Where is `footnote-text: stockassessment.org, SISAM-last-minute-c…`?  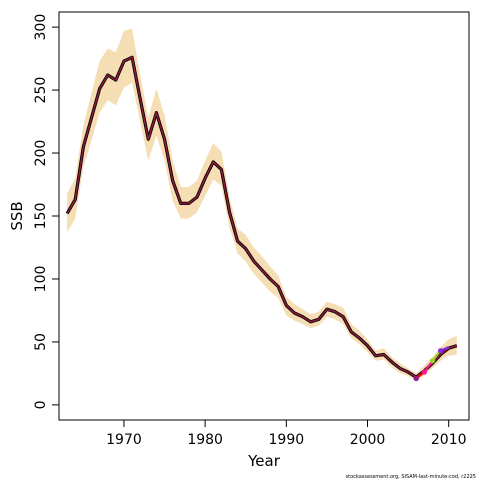 footnote-text: stockassessment.org, SISAM-last-minute-c… is located at coordinates (411, 477).